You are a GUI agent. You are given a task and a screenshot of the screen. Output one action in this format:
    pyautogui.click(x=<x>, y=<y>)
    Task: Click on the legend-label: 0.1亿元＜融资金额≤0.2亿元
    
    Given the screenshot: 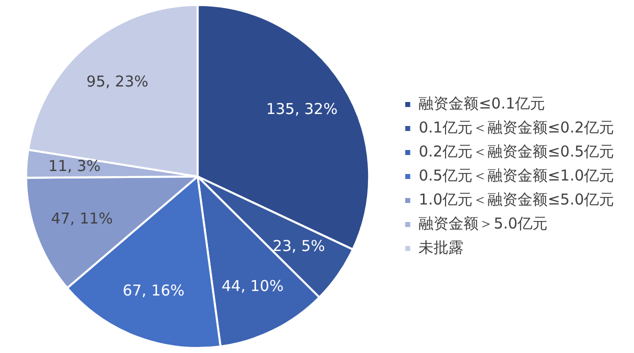 What is the action you would take?
    pyautogui.click(x=516, y=127)
    